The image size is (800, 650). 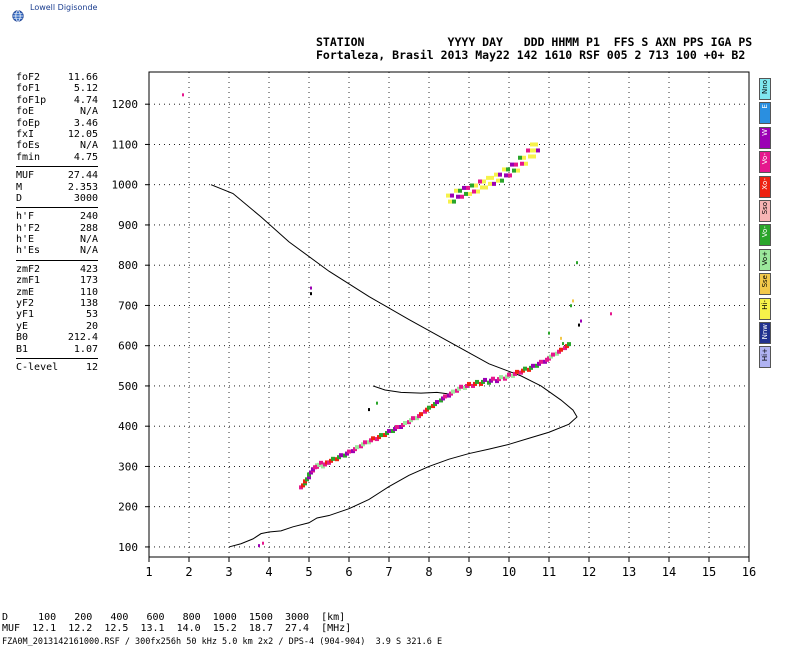 What do you see at coordinates (765, 355) in the screenshot?
I see `legend-label: Hi+` at bounding box center [765, 355].